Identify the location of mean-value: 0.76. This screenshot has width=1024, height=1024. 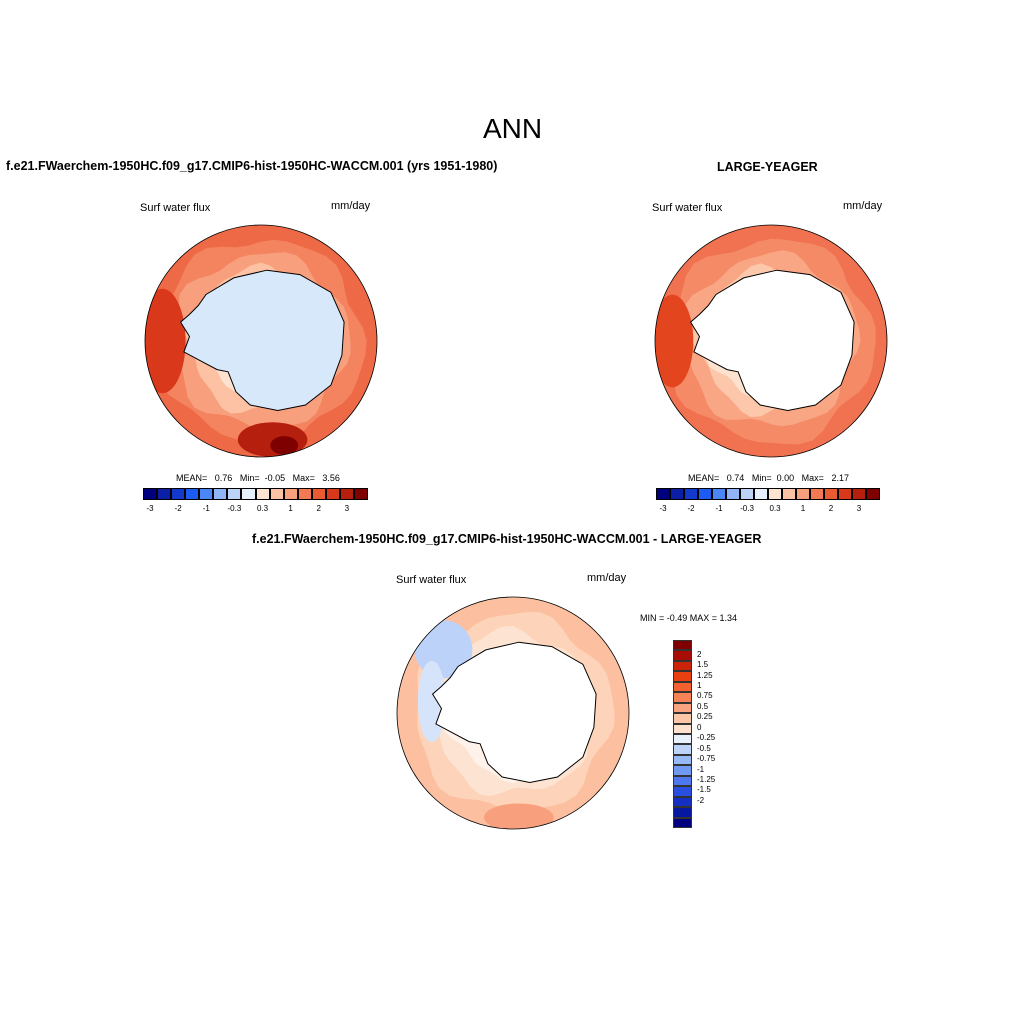
(223, 478).